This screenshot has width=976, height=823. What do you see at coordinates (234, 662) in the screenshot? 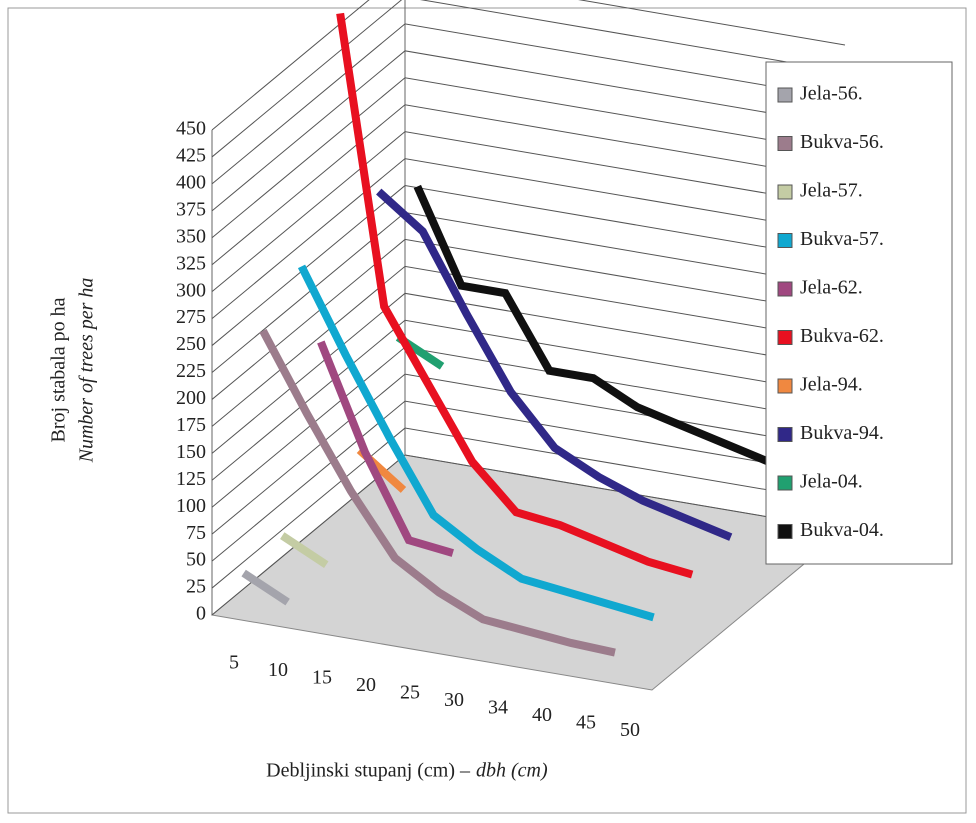
I see `x-tick-label: 5` at bounding box center [234, 662].